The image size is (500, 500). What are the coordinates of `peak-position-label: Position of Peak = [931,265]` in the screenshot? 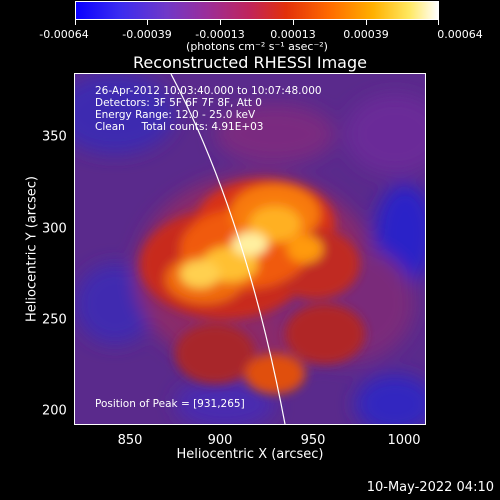 It's located at (170, 404).